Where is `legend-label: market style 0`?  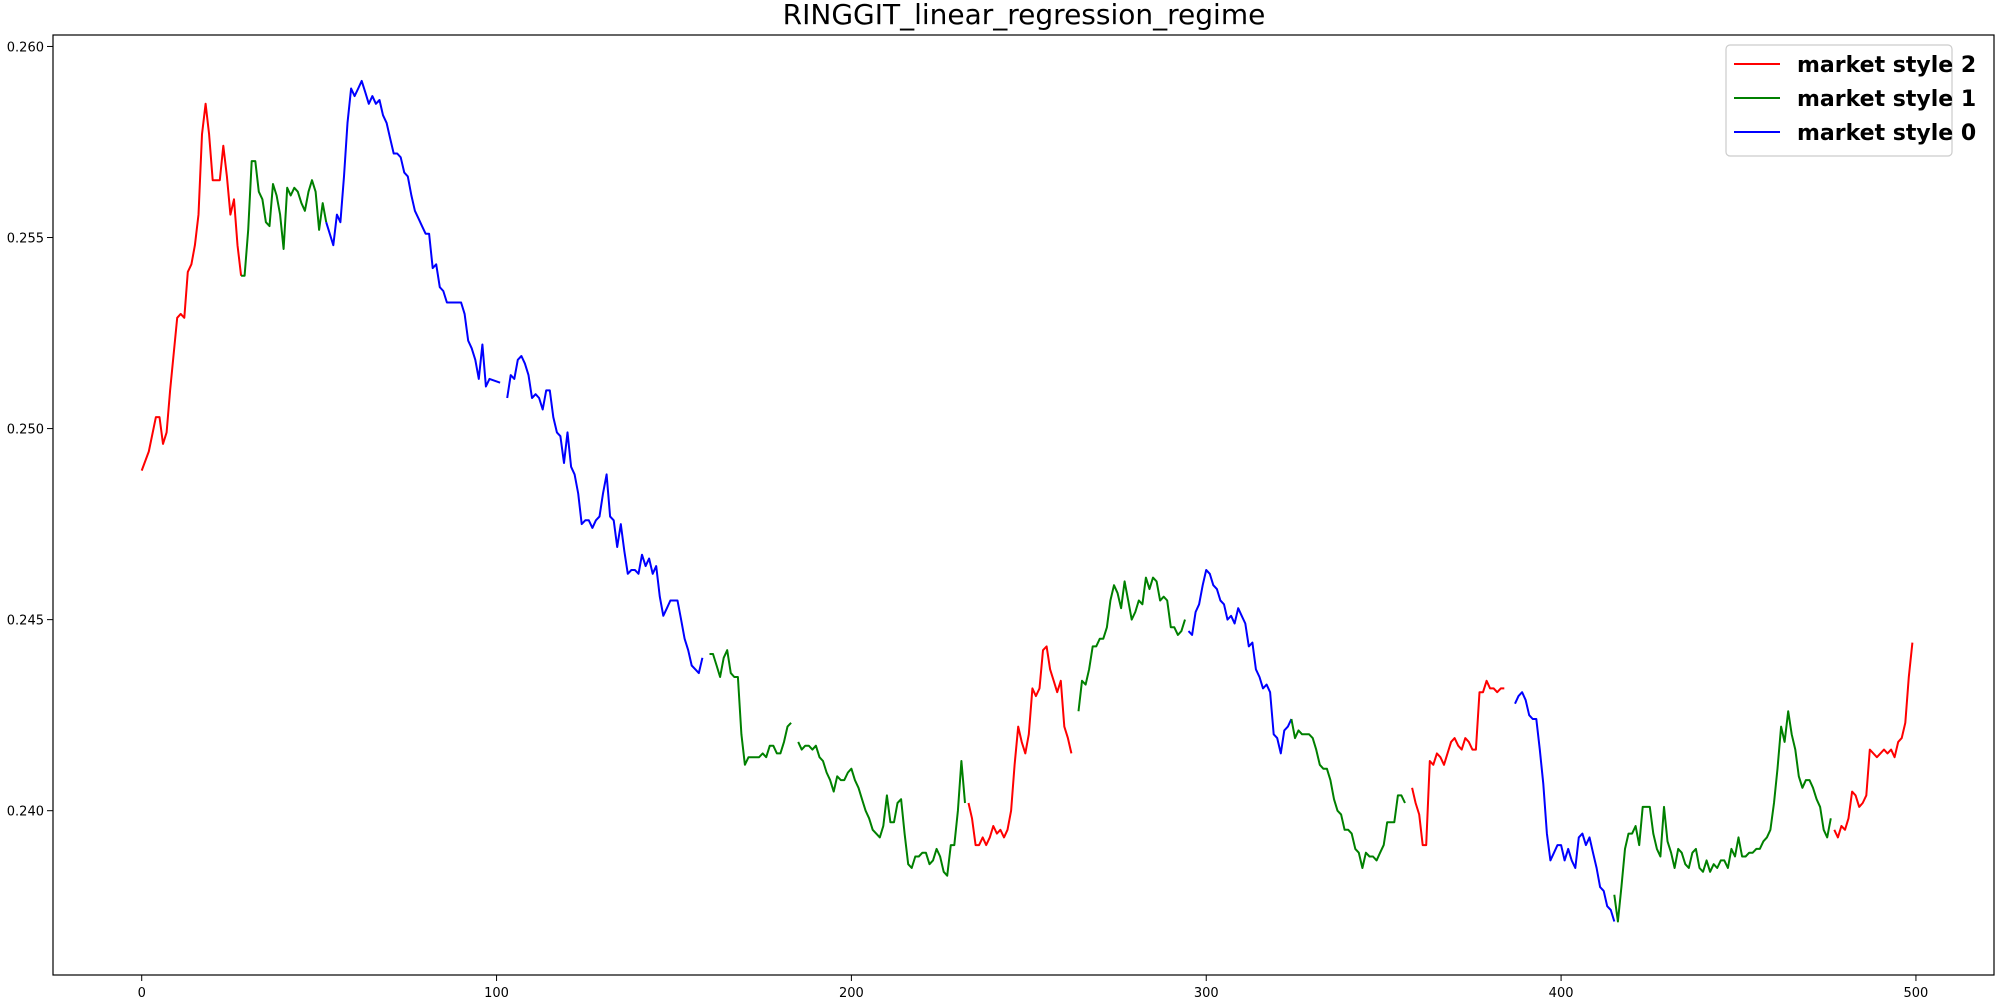
legend-label: market style 0 is located at coordinates (1886, 133).